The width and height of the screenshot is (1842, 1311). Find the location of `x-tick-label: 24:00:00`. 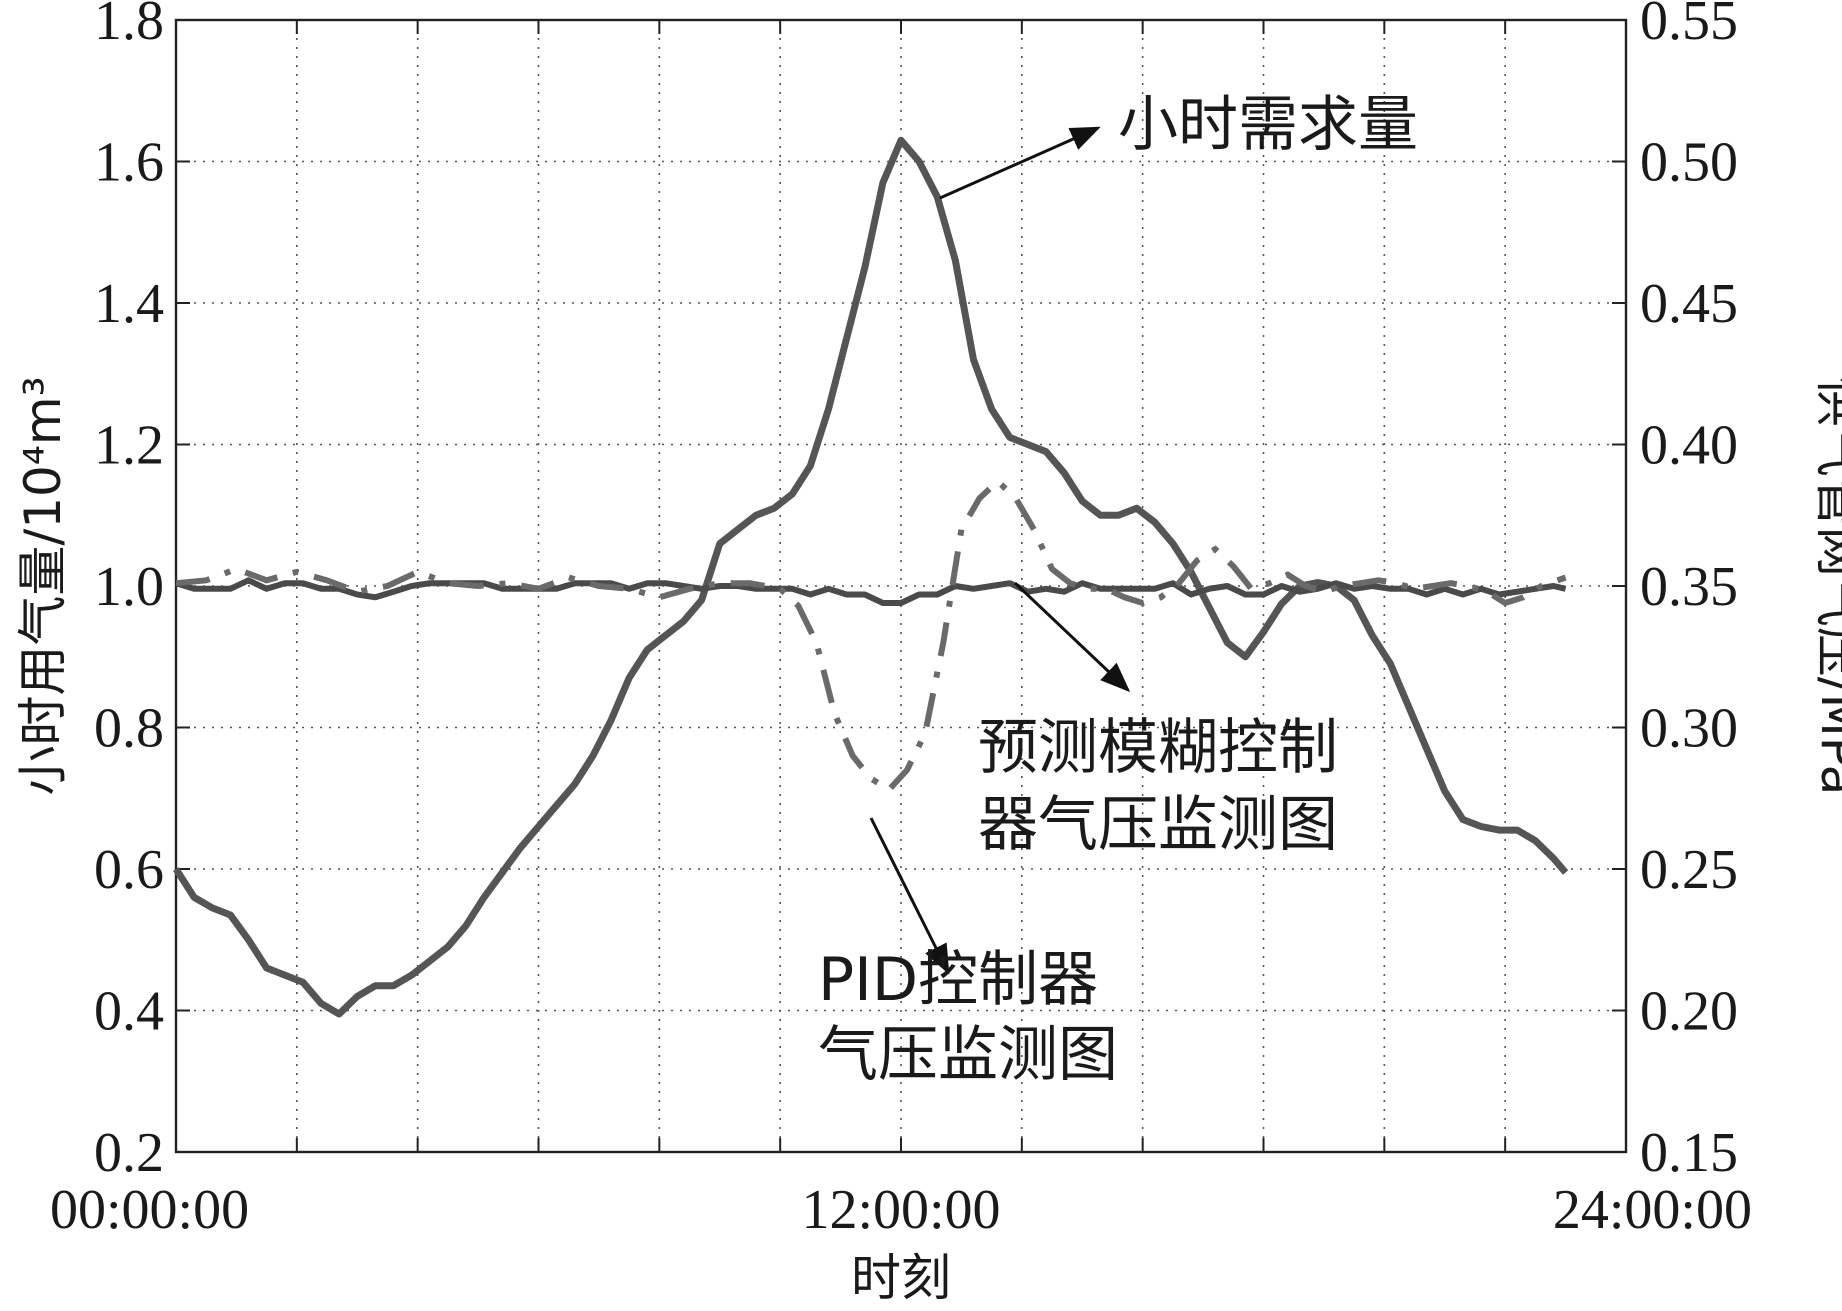

x-tick-label: 24:00:00 is located at coordinates (1652, 1210).